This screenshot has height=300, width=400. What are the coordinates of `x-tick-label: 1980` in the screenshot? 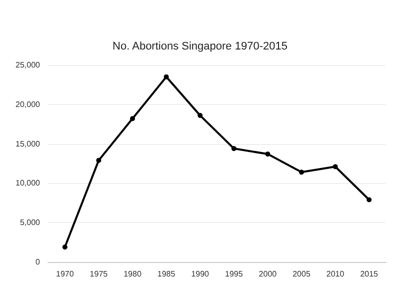 It's located at (133, 274).